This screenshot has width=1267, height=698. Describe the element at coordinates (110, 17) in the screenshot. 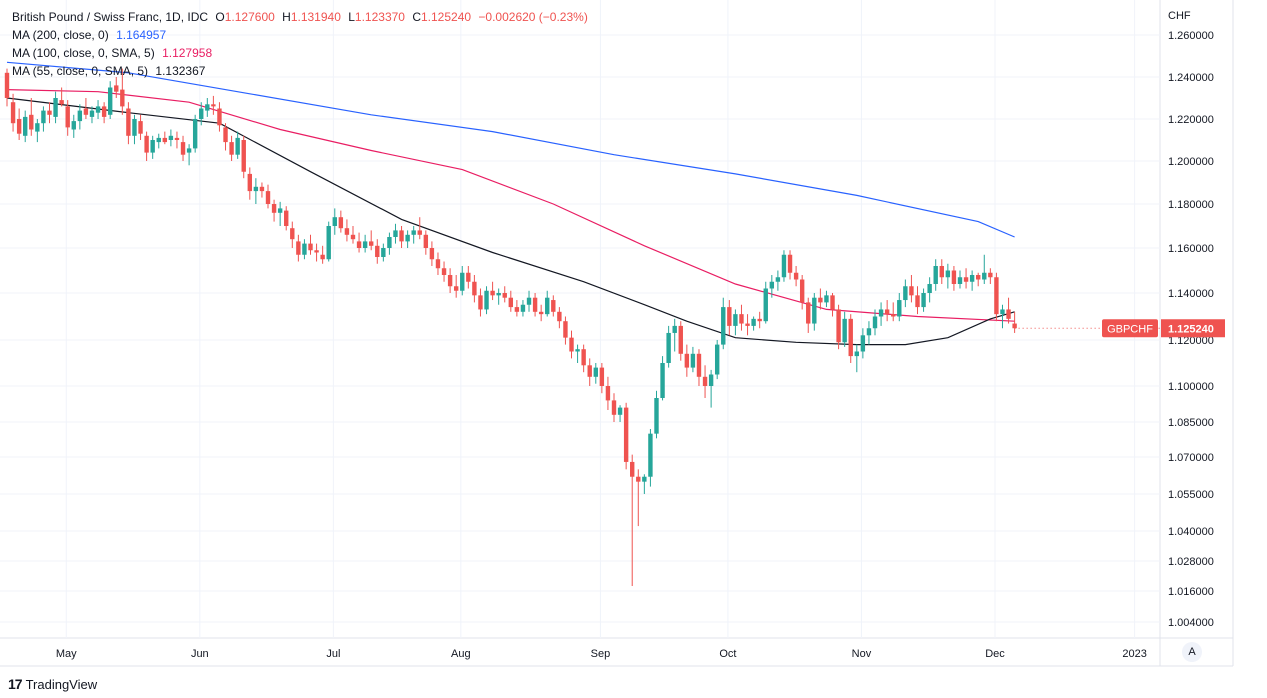

I see `symbol-title: British Pound / Swiss Franc, 1D, IDC` at that location.